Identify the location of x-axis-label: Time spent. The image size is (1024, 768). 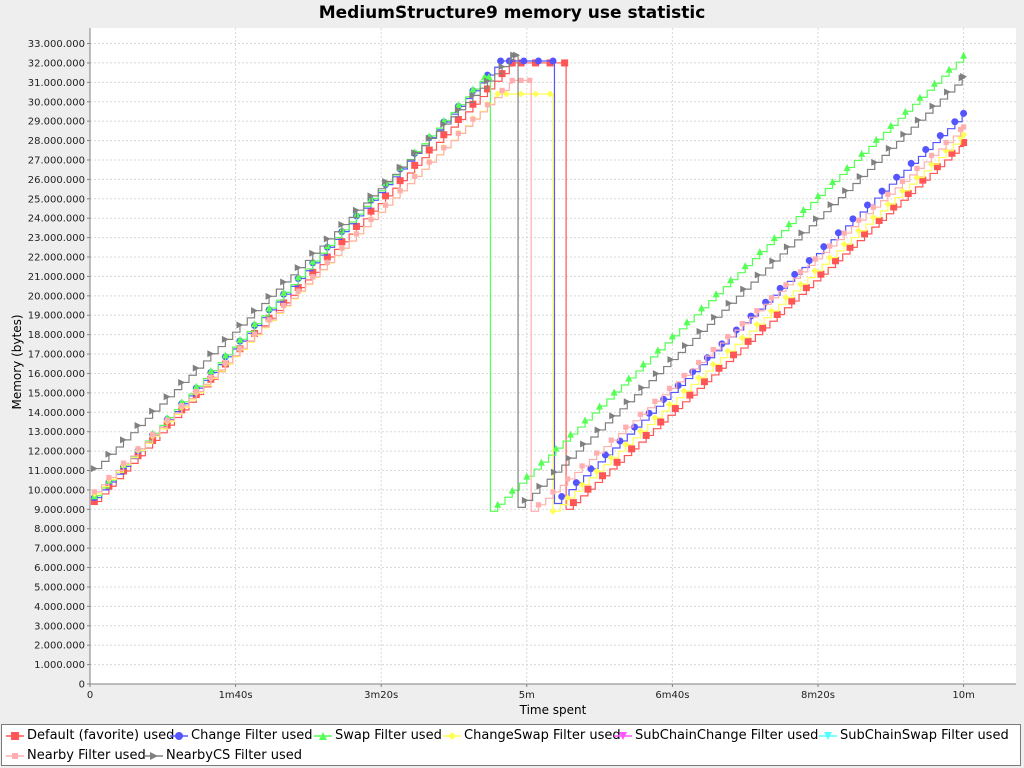
(553, 710).